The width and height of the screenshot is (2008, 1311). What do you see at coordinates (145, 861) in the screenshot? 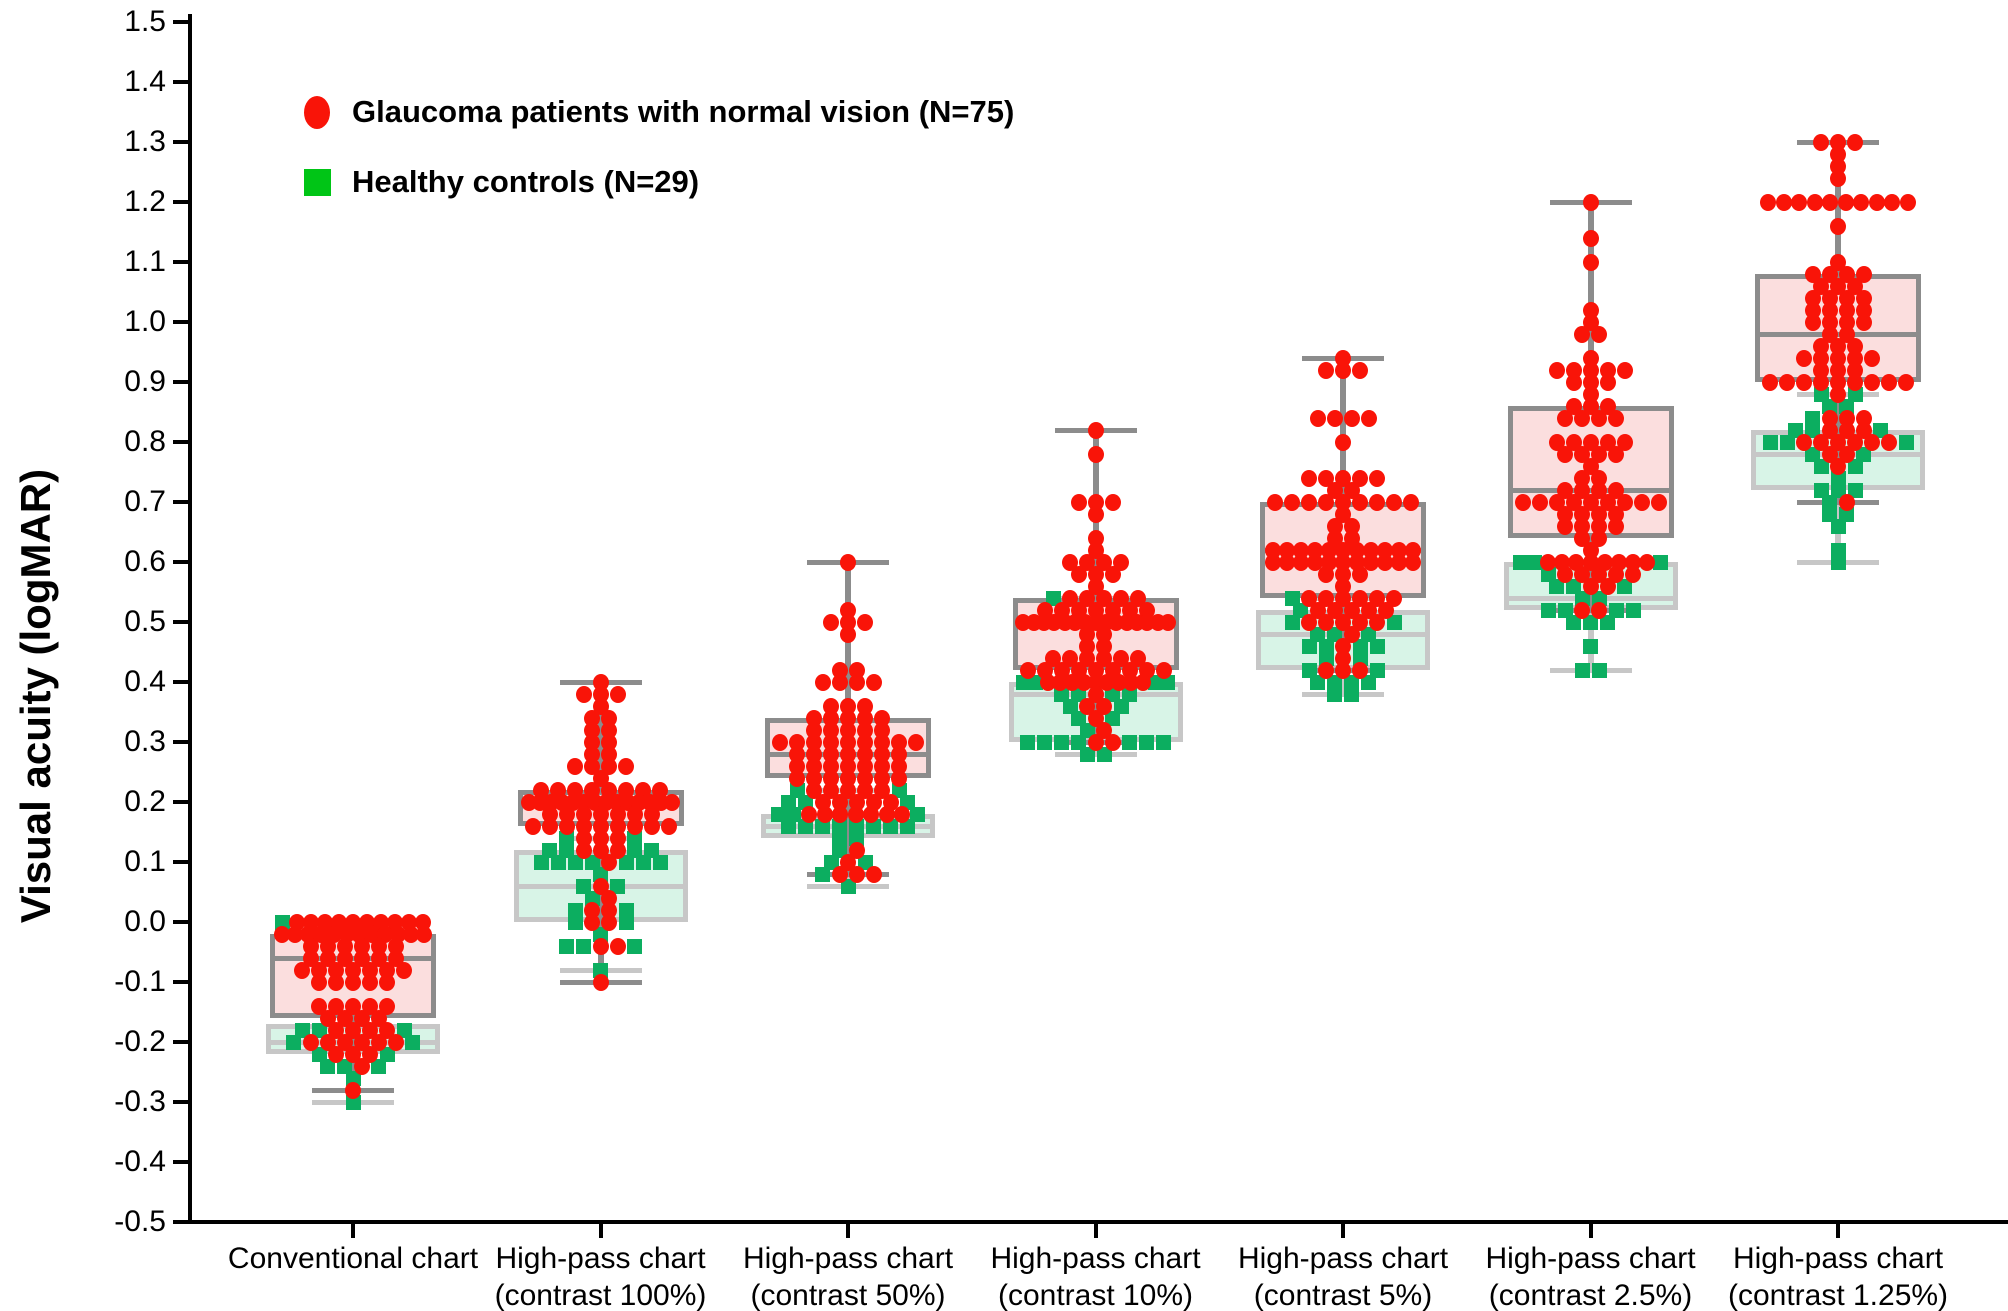
I see `y-axis-tick-label: 0.1` at bounding box center [145, 861].